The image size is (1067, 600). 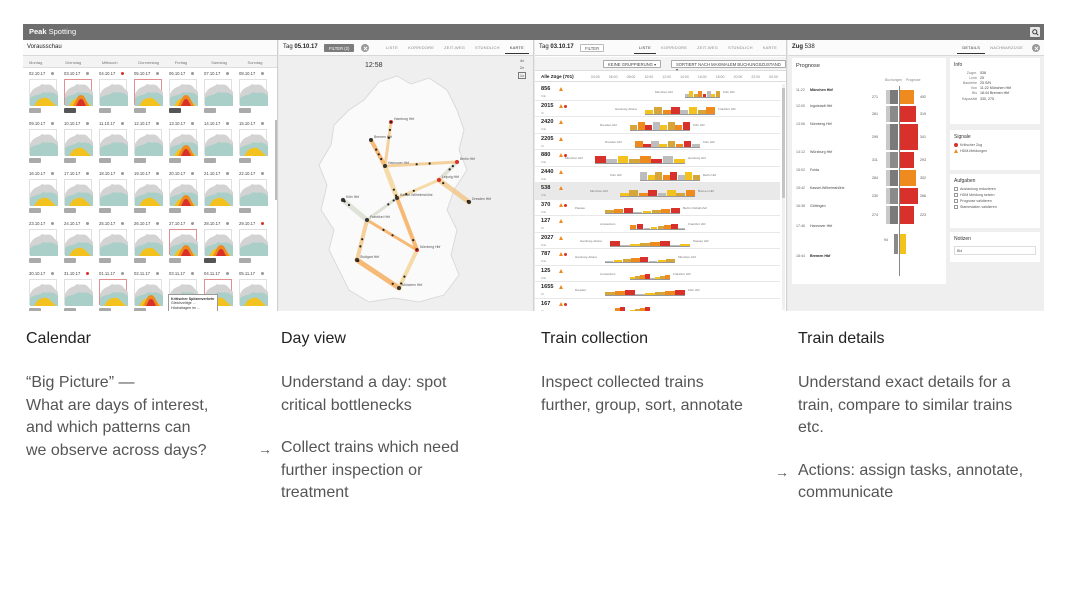 What do you see at coordinates (249, 195) in the screenshot?
I see `calendar-day: 22.10.17` at bounding box center [249, 195].